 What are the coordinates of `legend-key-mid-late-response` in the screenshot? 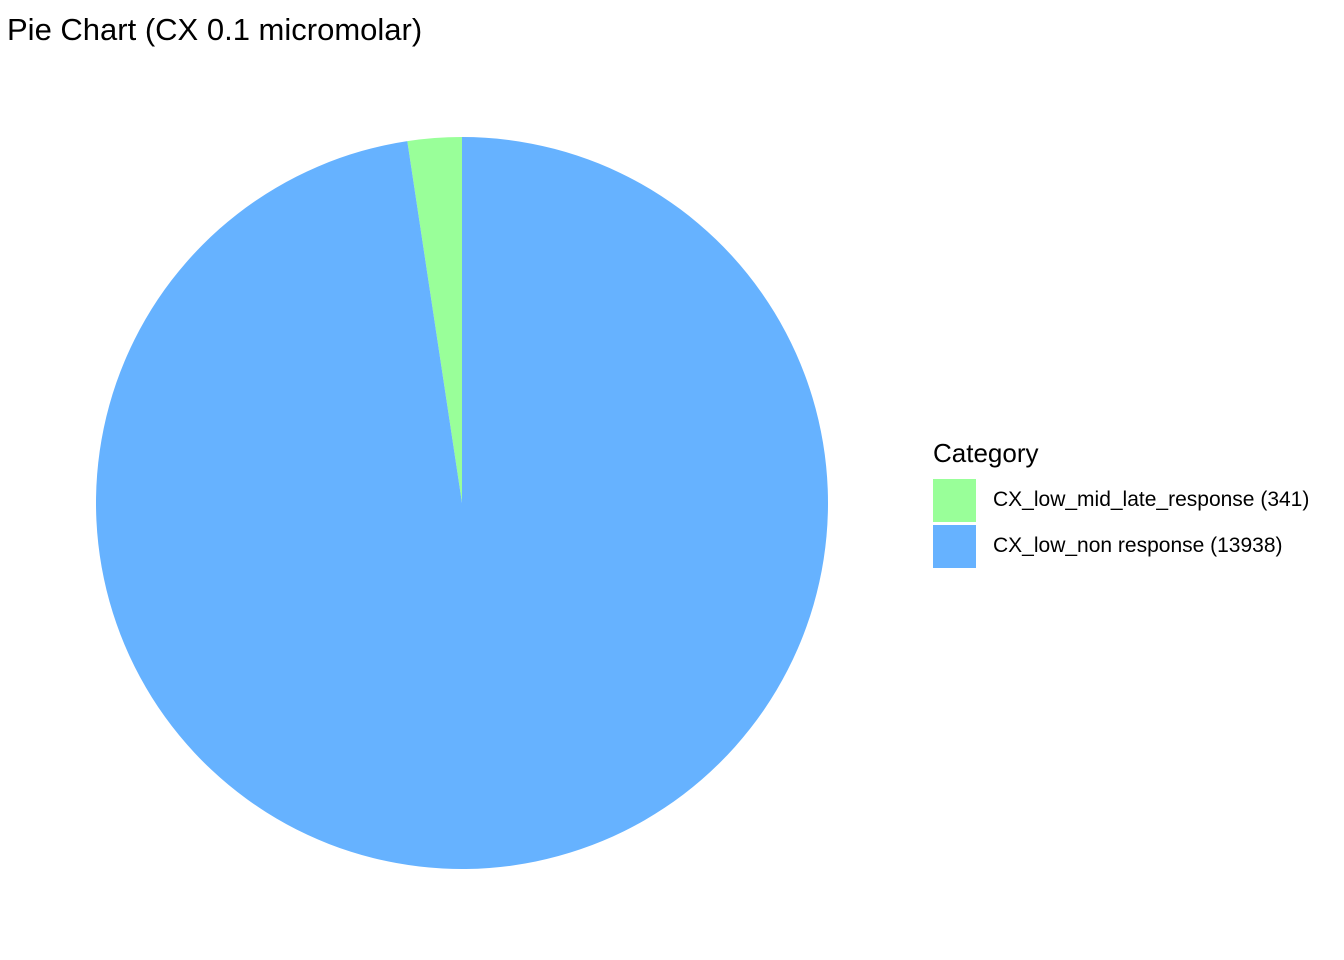 It's located at (954, 500).